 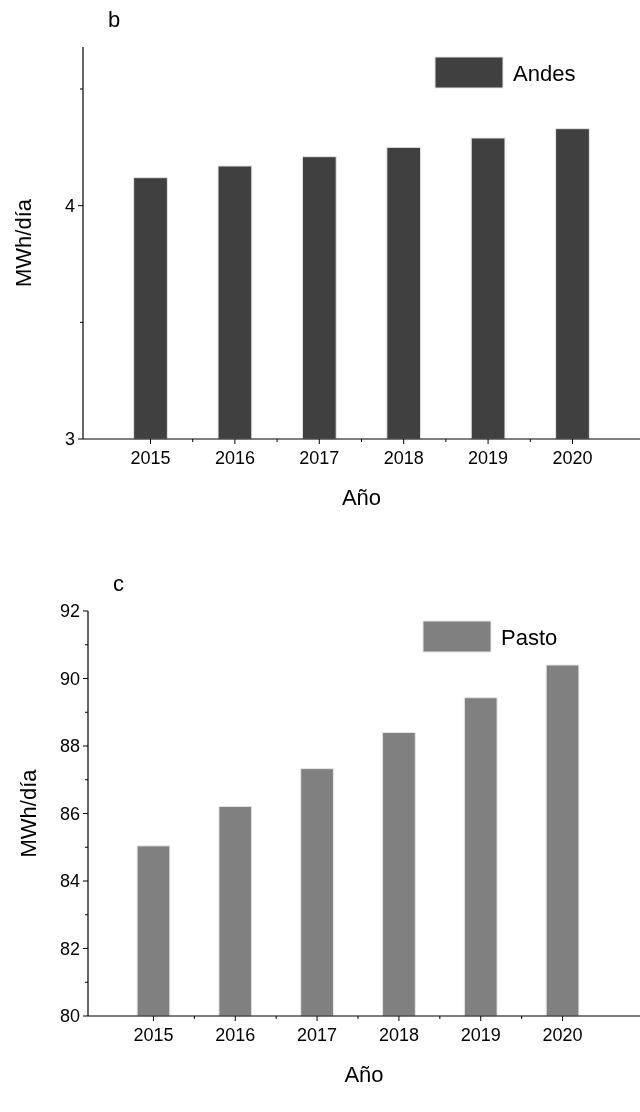 I want to click on y-tick-label: 84, so click(x=69, y=881).